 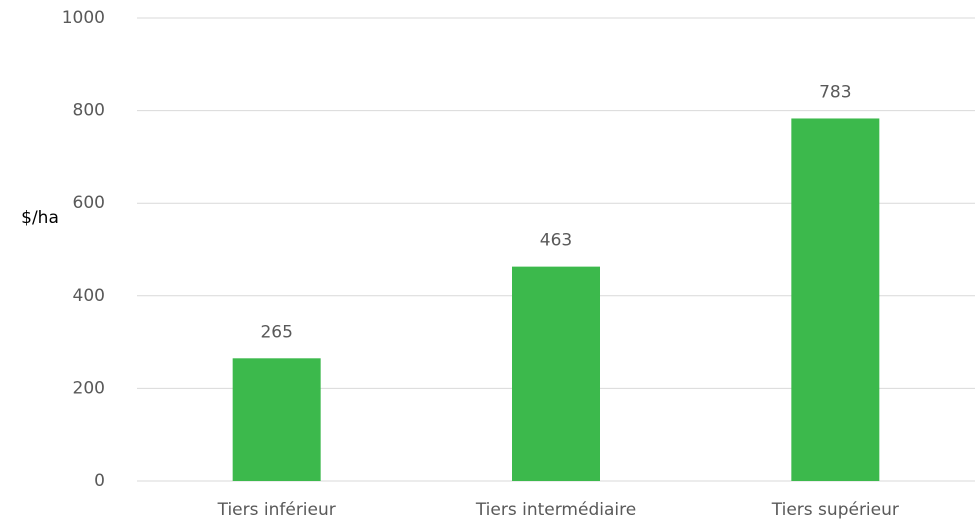 What do you see at coordinates (276, 510) in the screenshot?
I see `x-tick-label: Tiers inférieur` at bounding box center [276, 510].